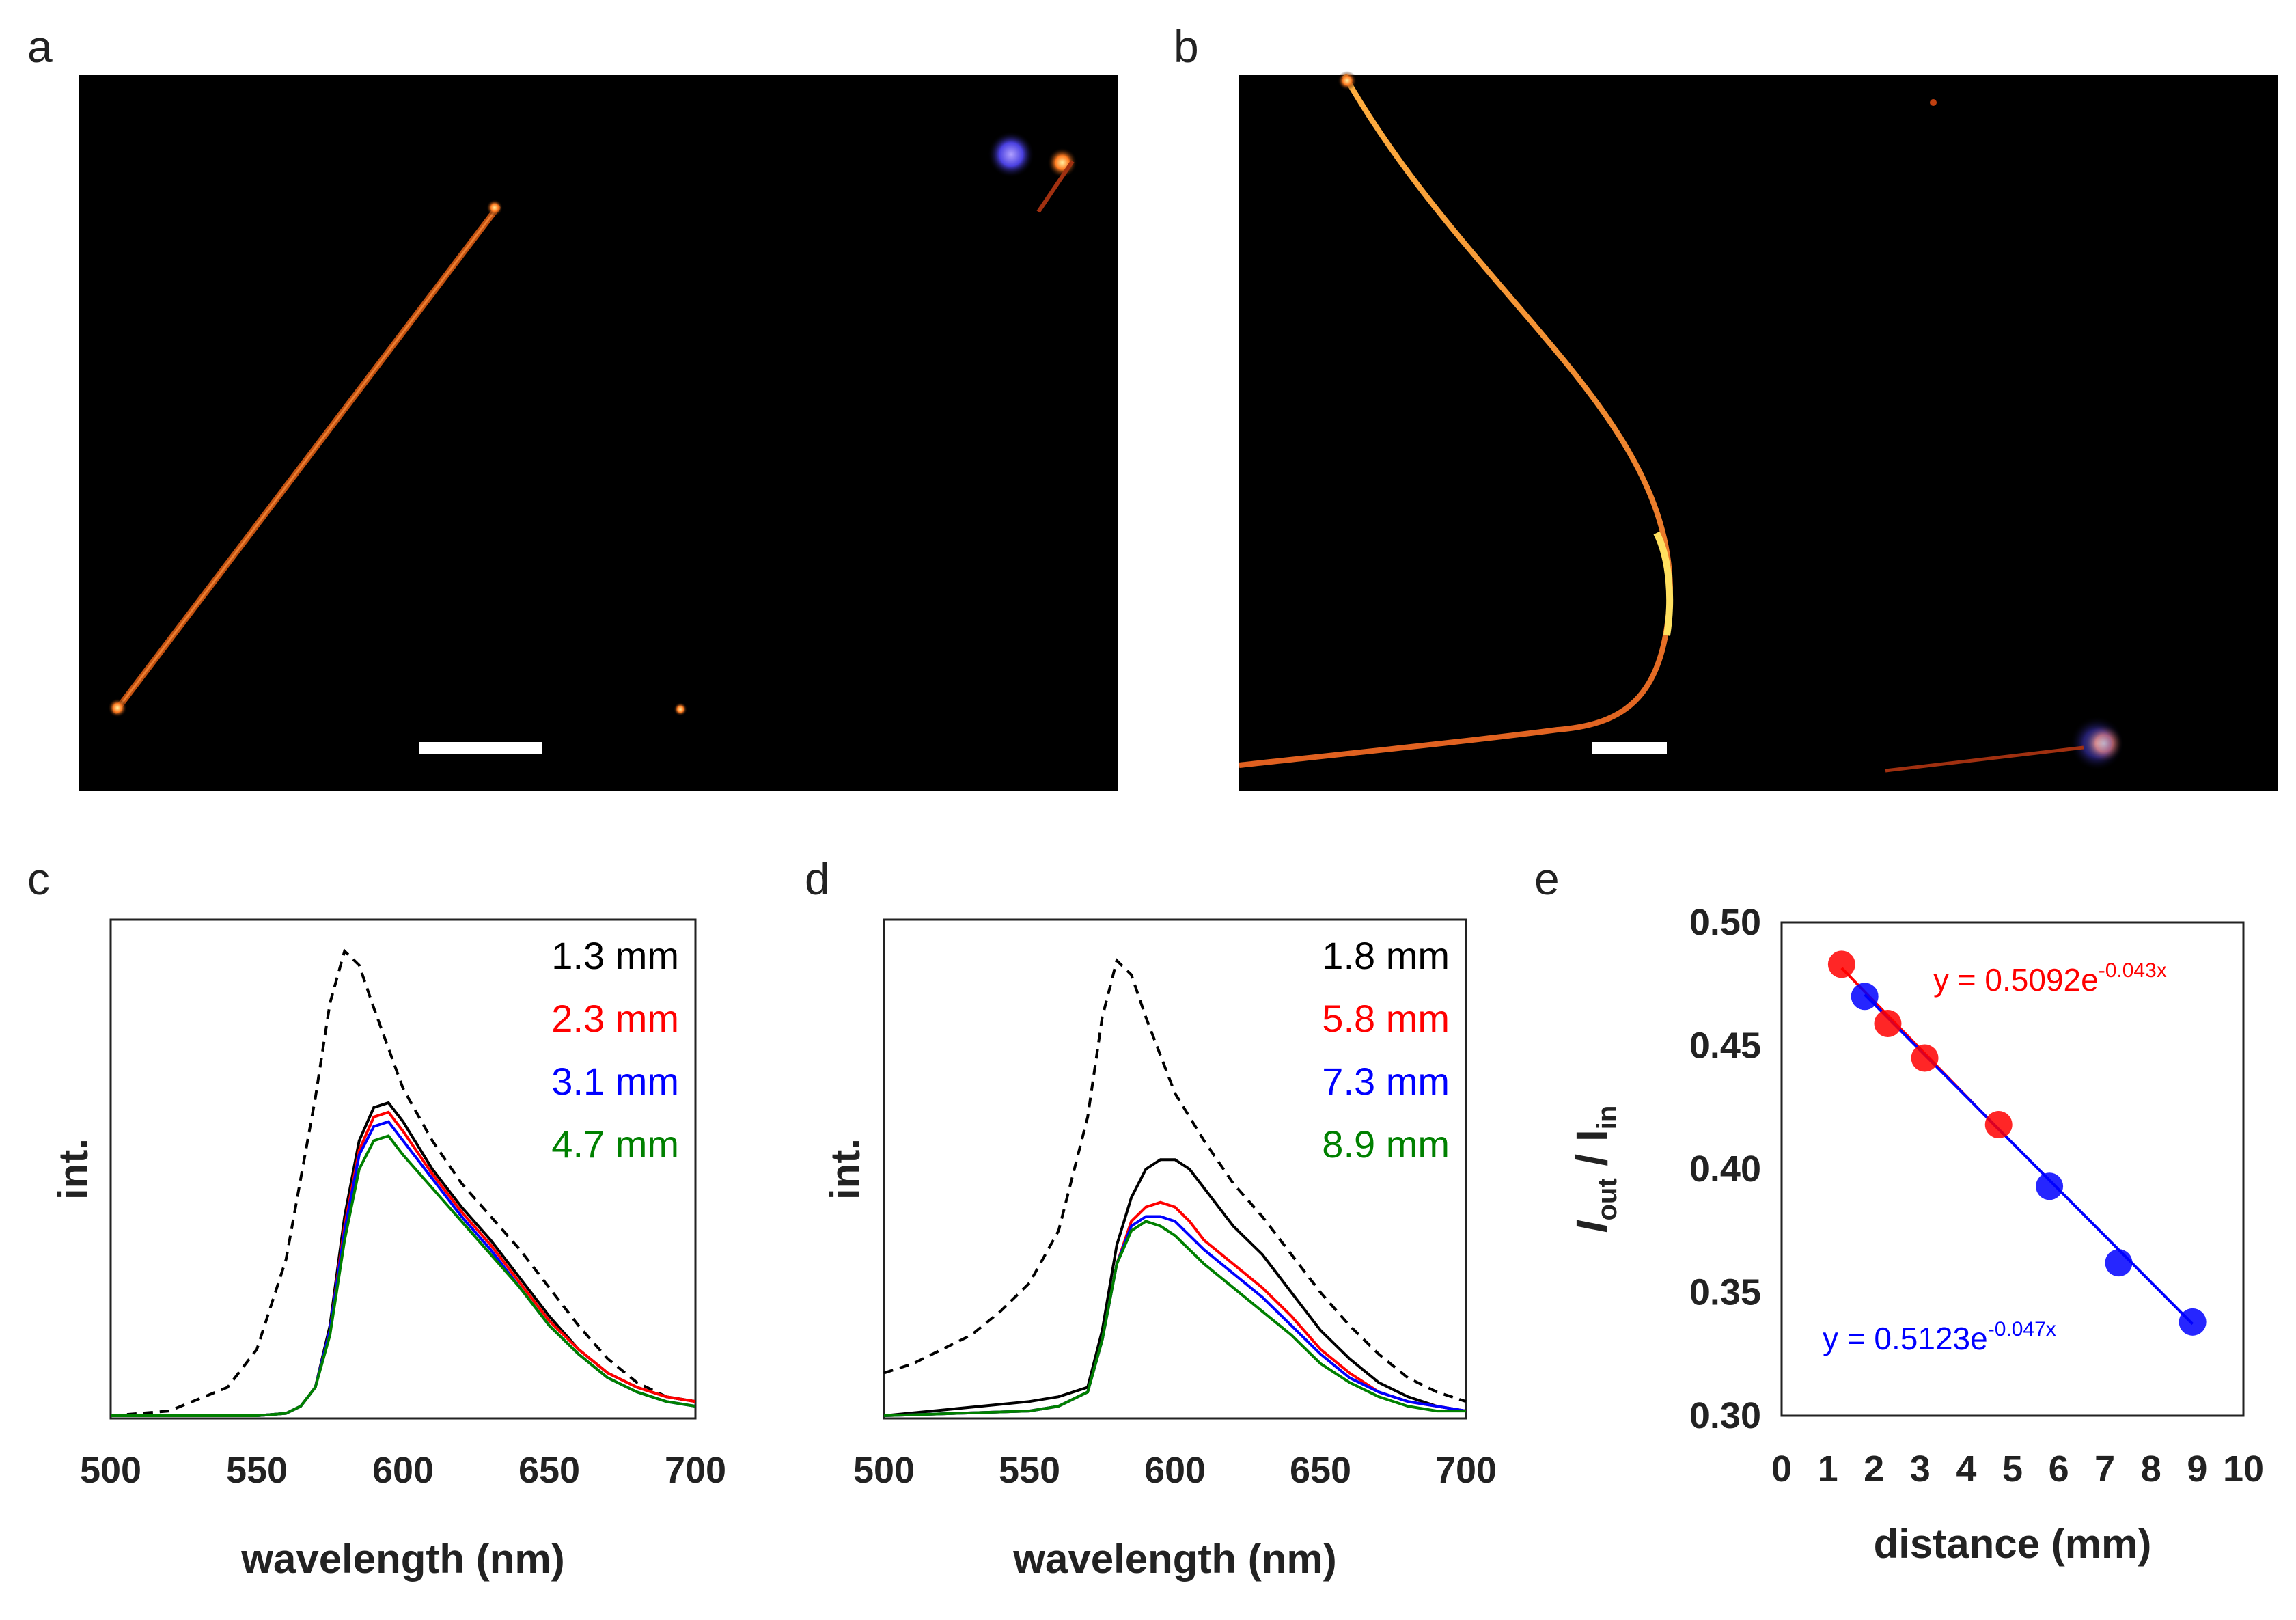  What do you see at coordinates (402, 1559) in the screenshot?
I see `x-axis-label-c: wavelength (nm)` at bounding box center [402, 1559].